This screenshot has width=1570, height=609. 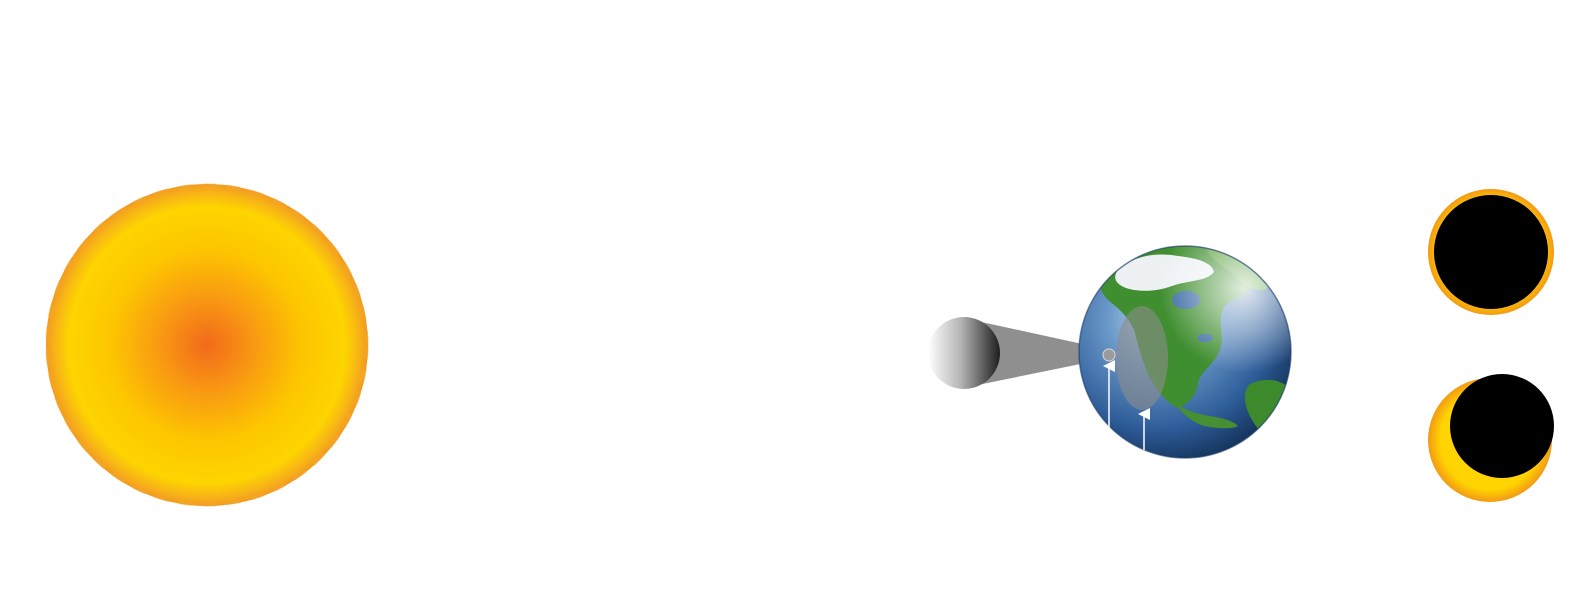 I want to click on sun-disc, so click(x=207, y=345).